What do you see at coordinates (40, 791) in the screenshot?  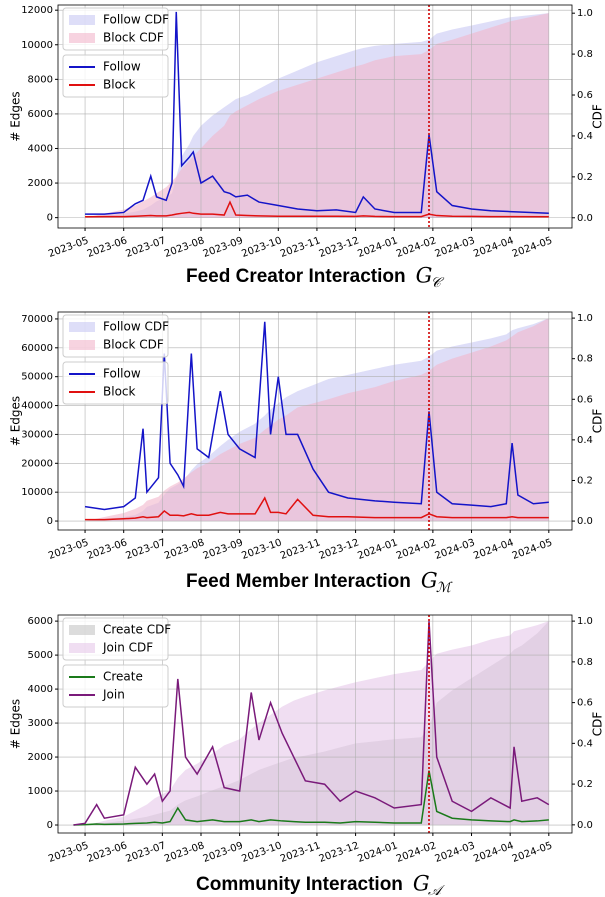 I see `y-tick-label: 1000` at bounding box center [40, 791].